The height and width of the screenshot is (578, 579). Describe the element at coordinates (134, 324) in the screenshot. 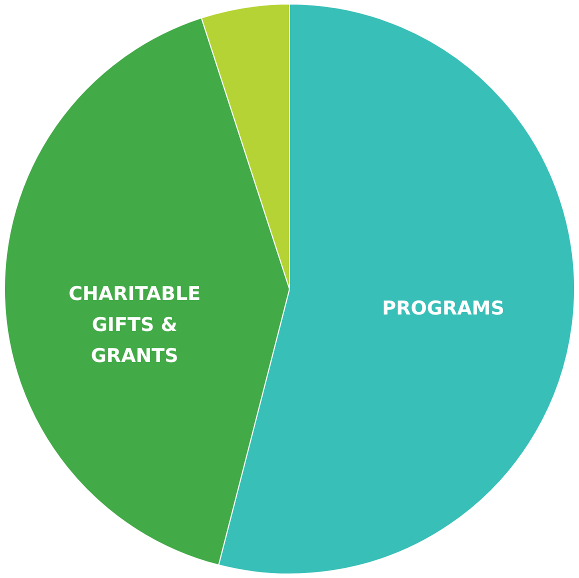

I see `slice-label: CHARITABLE GIFTS & GRANTS` at that location.